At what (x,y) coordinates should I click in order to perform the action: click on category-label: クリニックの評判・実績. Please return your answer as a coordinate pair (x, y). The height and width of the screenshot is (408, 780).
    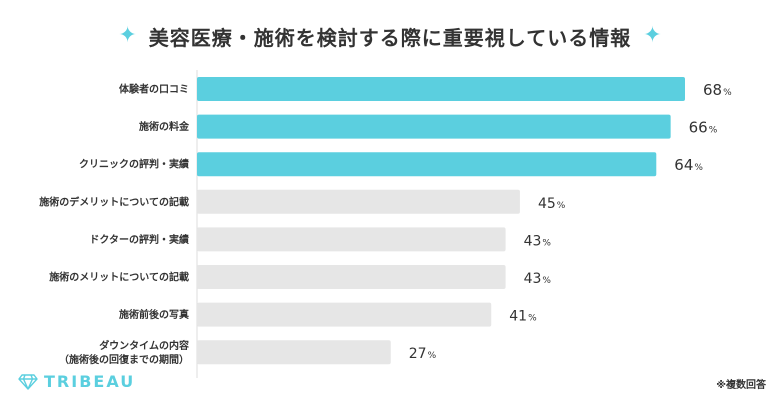
    Looking at the image, I should click on (134, 164).